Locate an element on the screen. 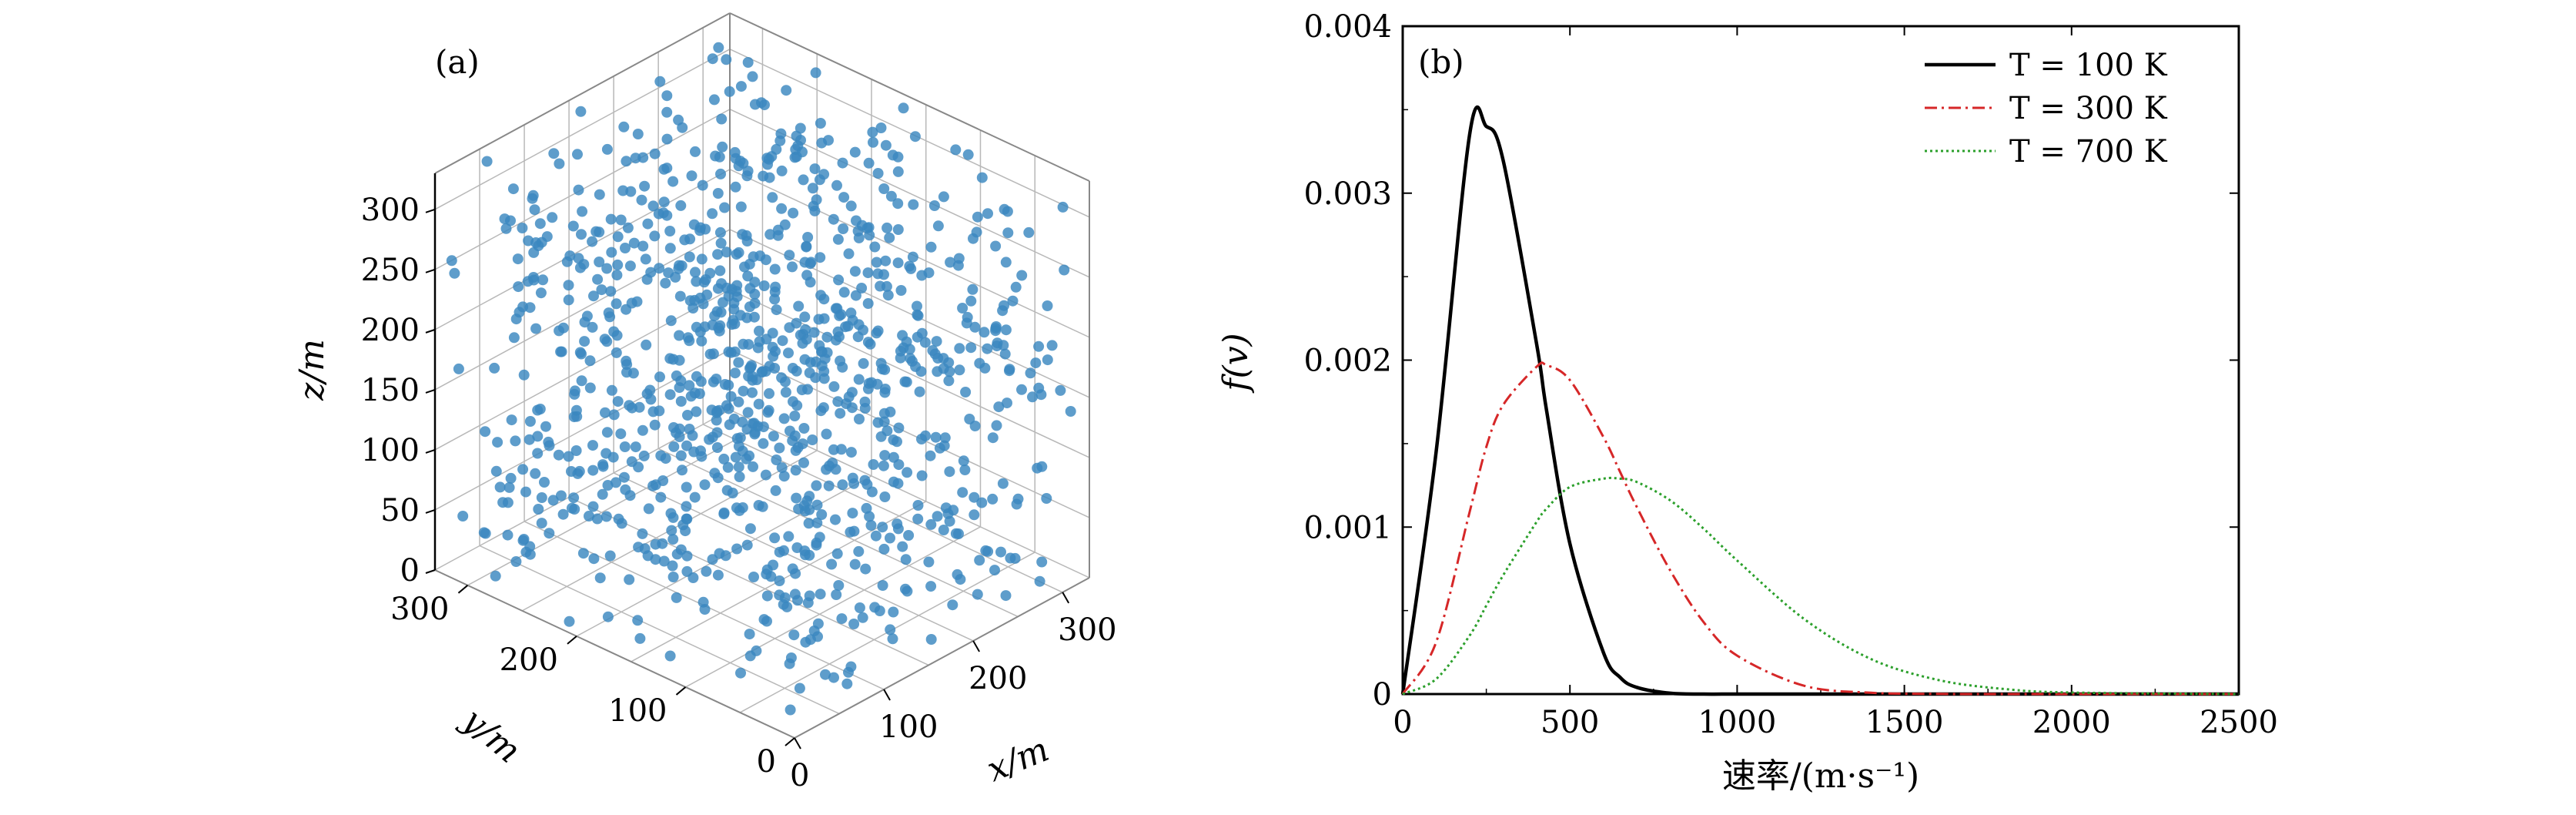 The image size is (2576, 815). y-tick-label: 0.002 is located at coordinates (1348, 362).